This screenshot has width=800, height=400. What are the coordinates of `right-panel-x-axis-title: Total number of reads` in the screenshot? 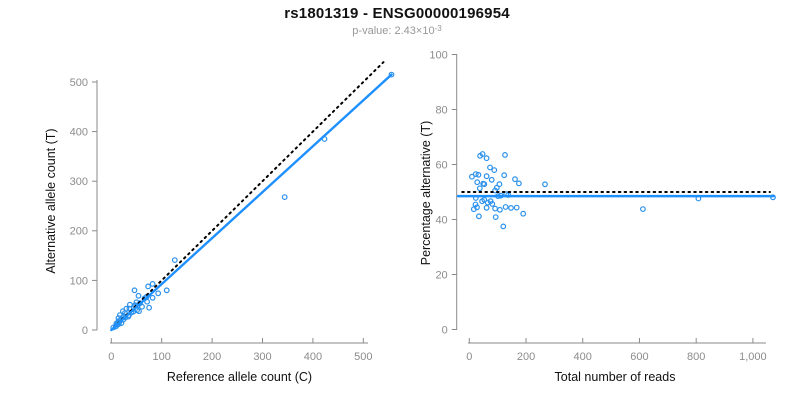 It's located at (615, 377).